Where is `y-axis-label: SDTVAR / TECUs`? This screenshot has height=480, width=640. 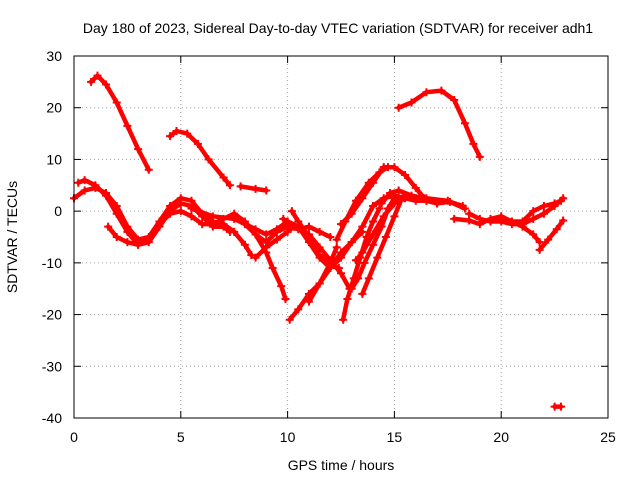
y-axis-label: SDTVAR / TECUs is located at coordinates (12, 237).